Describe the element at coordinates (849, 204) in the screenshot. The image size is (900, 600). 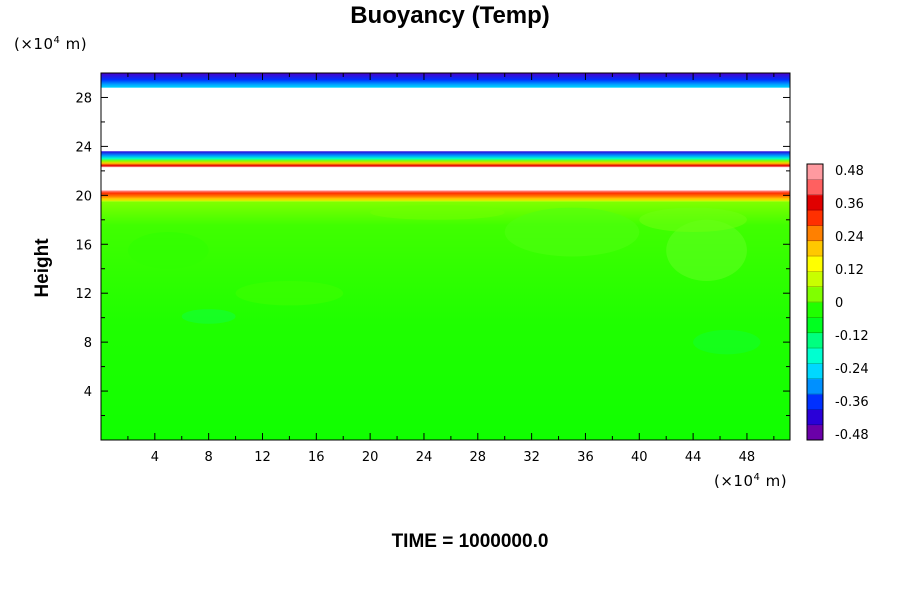
I see `colorbar-label: 0.36` at that location.